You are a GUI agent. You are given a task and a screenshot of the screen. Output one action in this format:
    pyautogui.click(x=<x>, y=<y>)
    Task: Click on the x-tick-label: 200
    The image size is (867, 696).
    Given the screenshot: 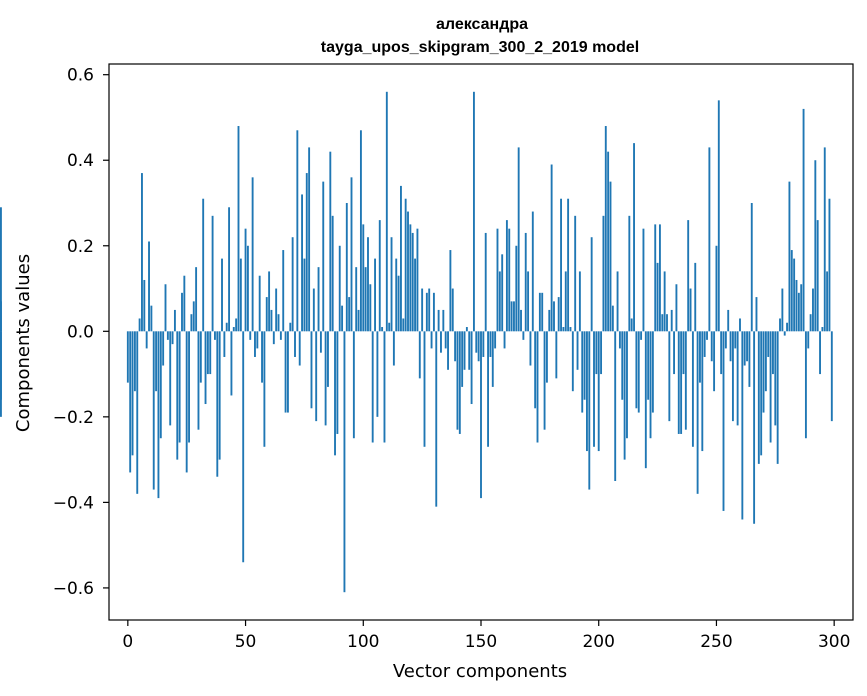 What is the action you would take?
    pyautogui.click(x=598, y=642)
    